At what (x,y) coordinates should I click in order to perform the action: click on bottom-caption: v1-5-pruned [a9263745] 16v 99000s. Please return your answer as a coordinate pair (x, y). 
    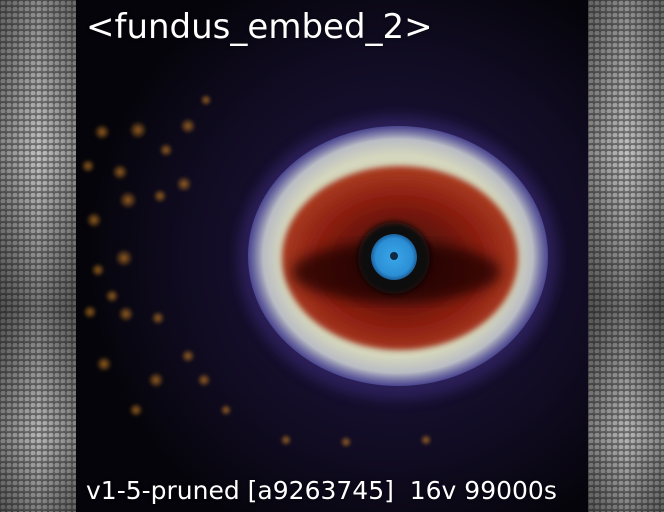
    Looking at the image, I should click on (321, 490).